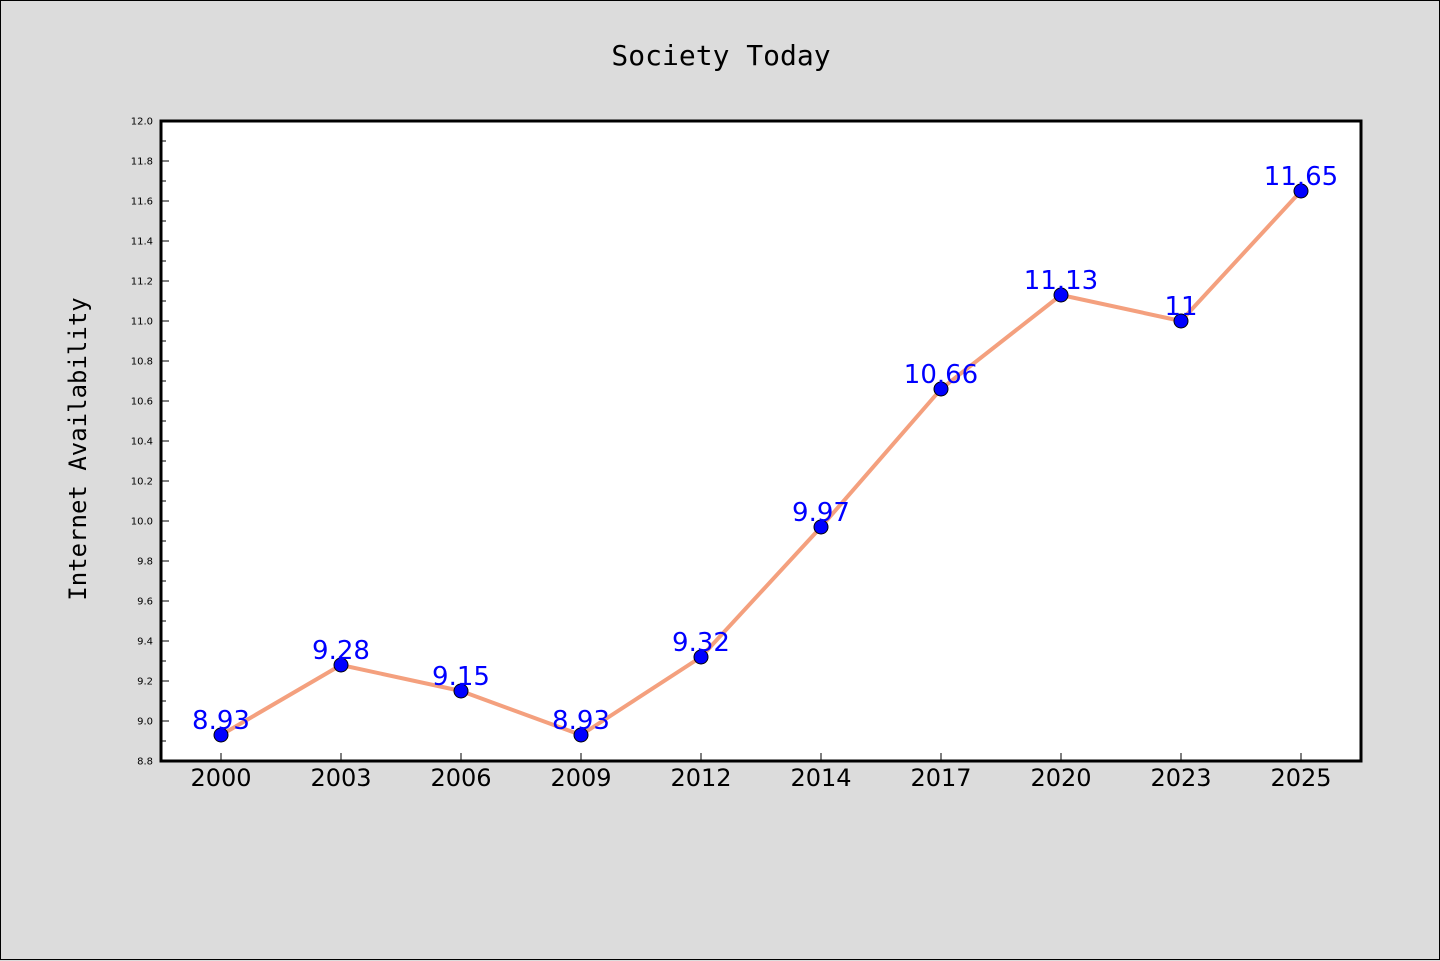  I want to click on x-tick-label: 2017, so click(940, 778).